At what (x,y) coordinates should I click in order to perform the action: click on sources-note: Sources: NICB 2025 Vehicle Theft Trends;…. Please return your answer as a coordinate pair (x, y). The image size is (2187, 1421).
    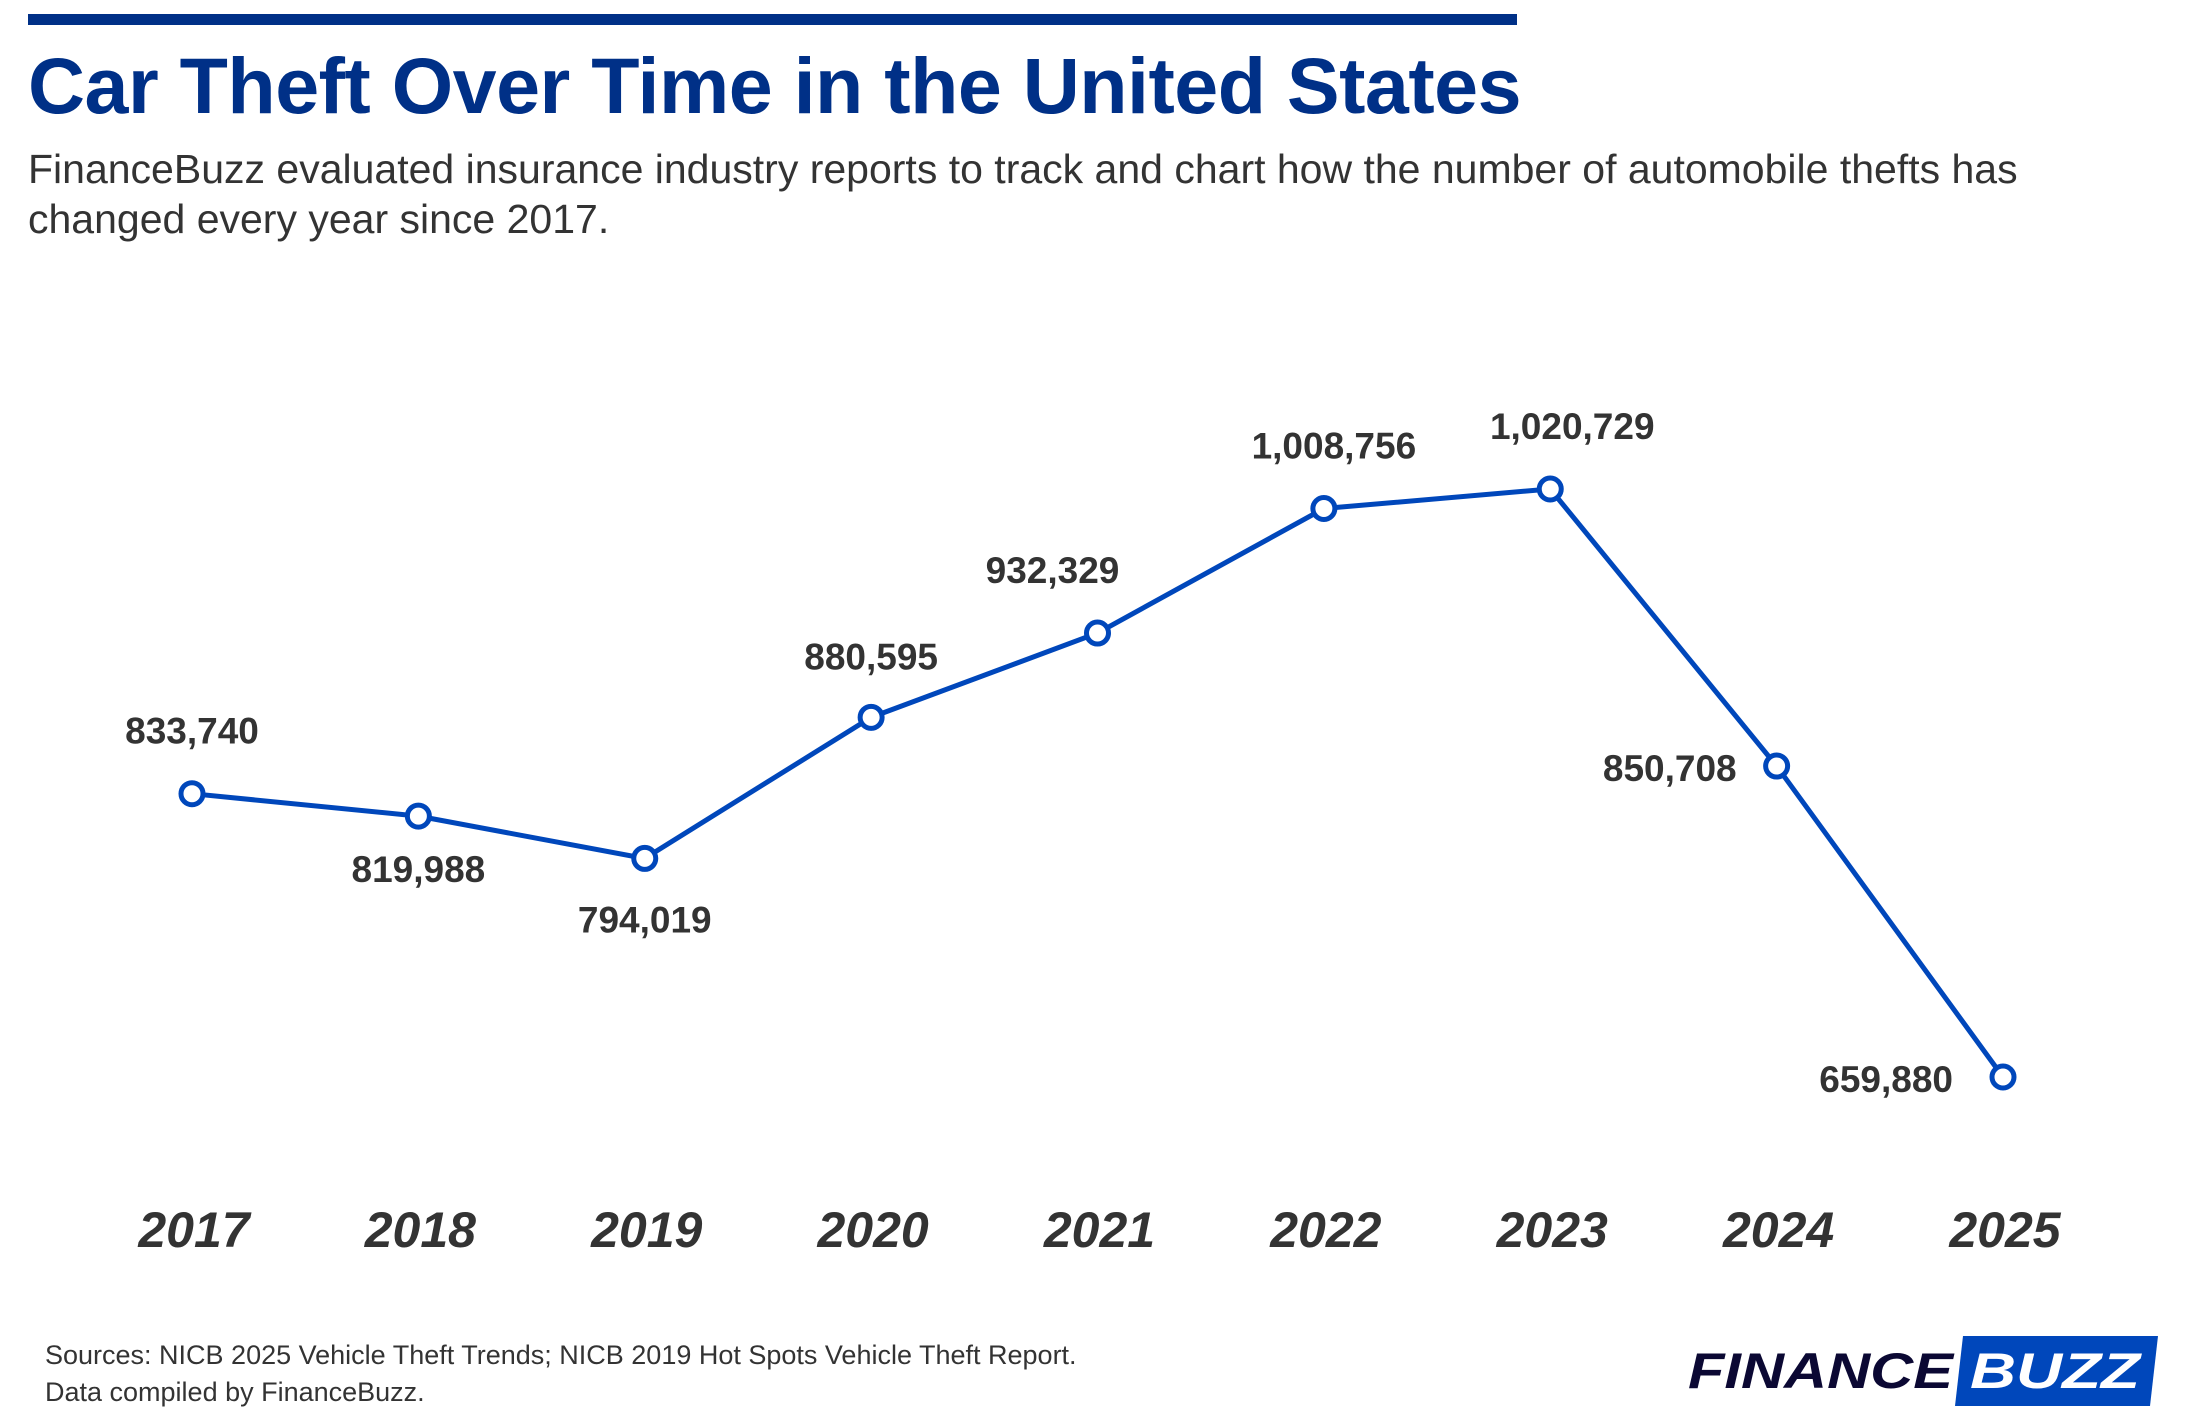
    Looking at the image, I should click on (561, 1355).